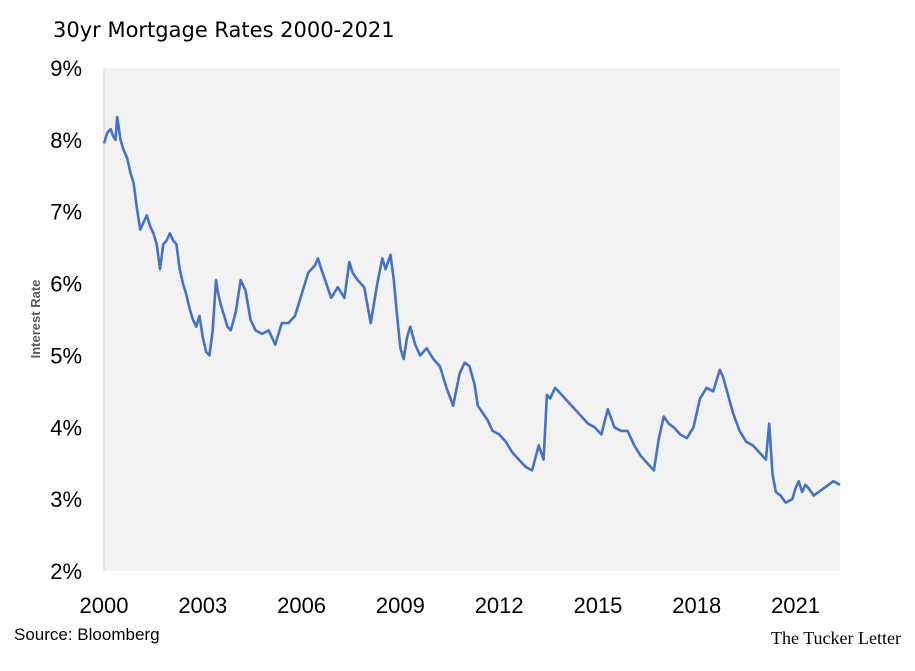  I want to click on y-axis-label: Interest Rate, so click(35, 319).